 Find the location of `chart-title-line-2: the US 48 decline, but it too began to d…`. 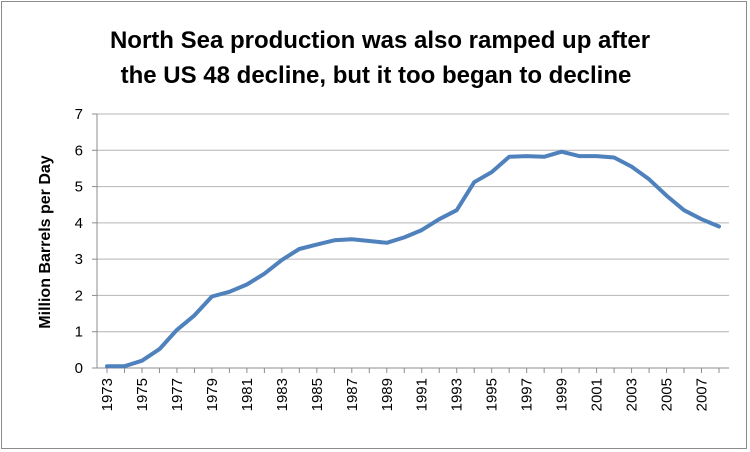

chart-title-line-2: the US 48 decline, but it too began to d… is located at coordinates (376, 75).